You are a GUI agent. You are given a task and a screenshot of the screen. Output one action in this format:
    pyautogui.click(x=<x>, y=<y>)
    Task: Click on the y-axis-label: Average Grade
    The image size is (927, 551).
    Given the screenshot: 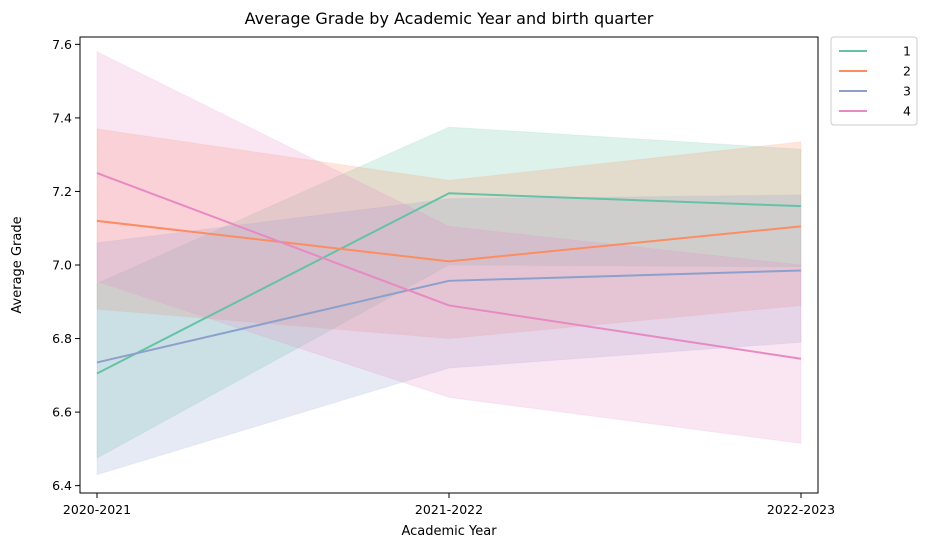 What is the action you would take?
    pyautogui.click(x=17, y=264)
    